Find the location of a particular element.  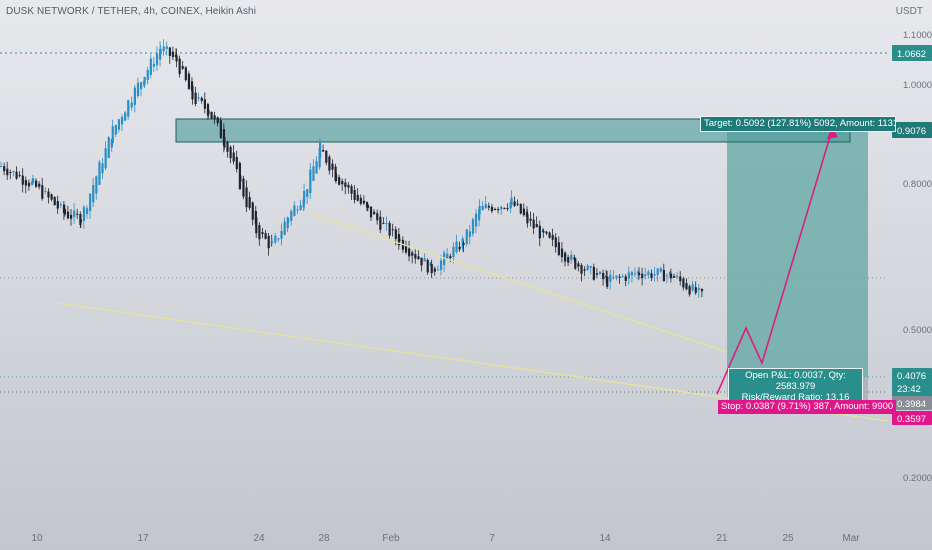

x-tick-label: 21 is located at coordinates (722, 538).